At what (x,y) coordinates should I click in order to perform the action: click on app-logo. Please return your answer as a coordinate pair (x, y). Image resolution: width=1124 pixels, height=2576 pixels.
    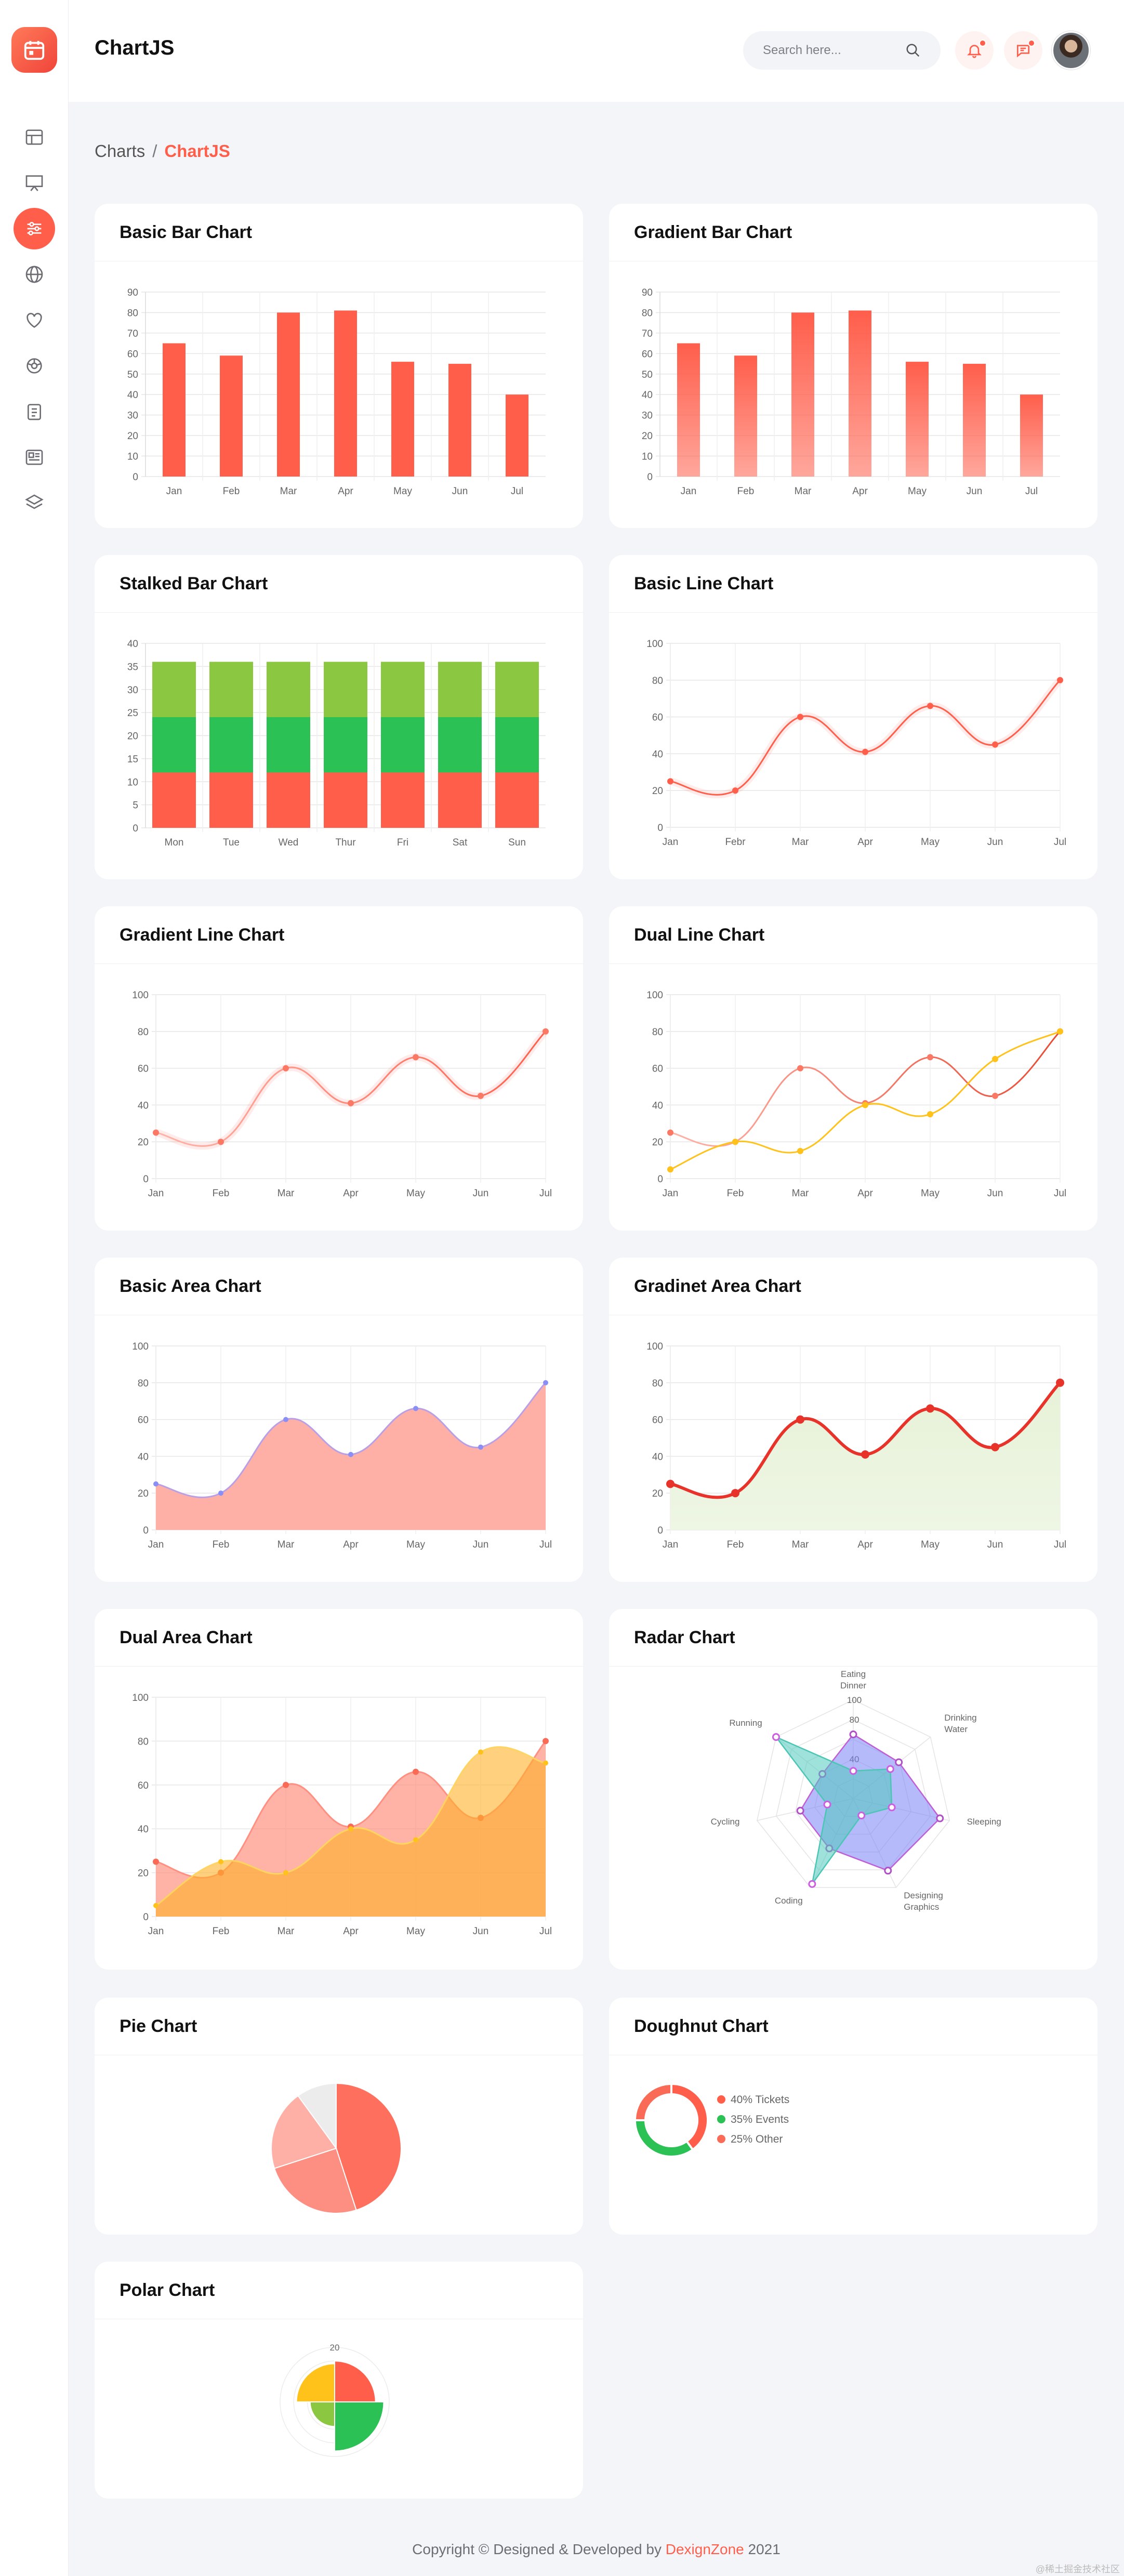
    Looking at the image, I should click on (34, 50).